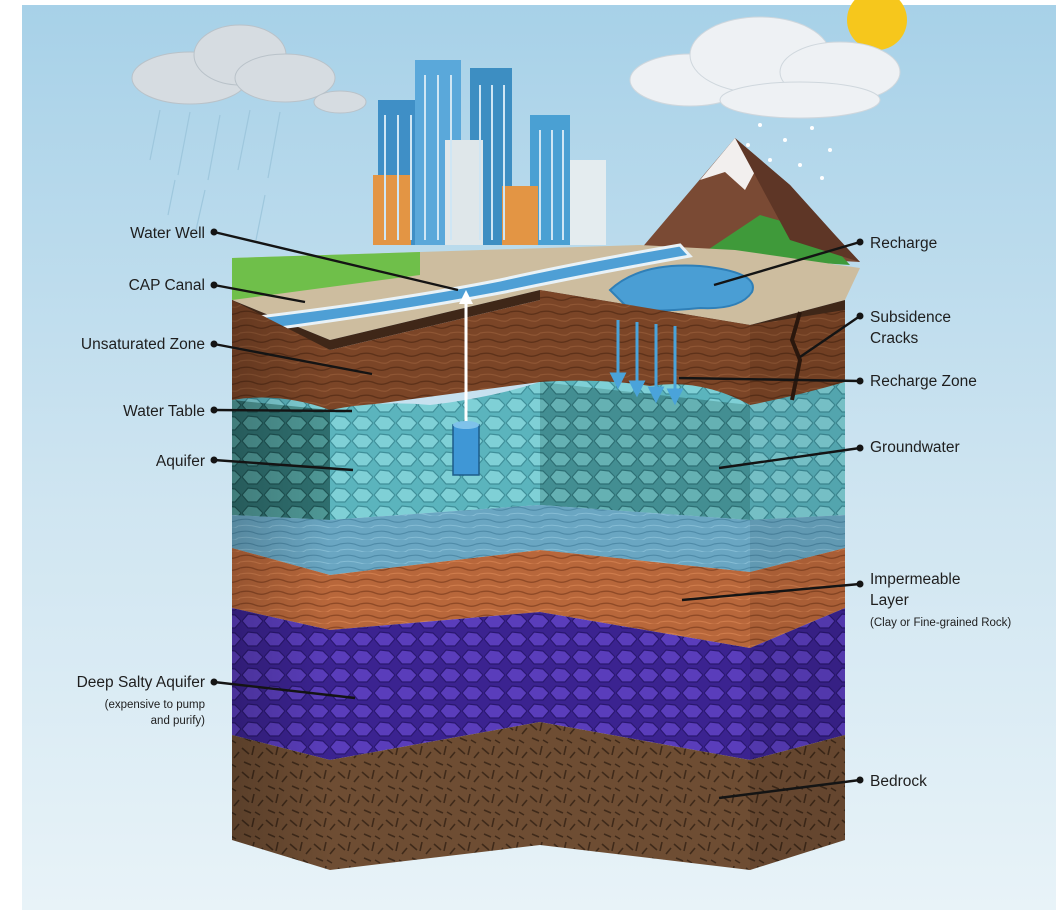 The width and height of the screenshot is (1058, 913). Describe the element at coordinates (894, 338) in the screenshot. I see `label-subsidence-cracks-2: Cracks` at that location.